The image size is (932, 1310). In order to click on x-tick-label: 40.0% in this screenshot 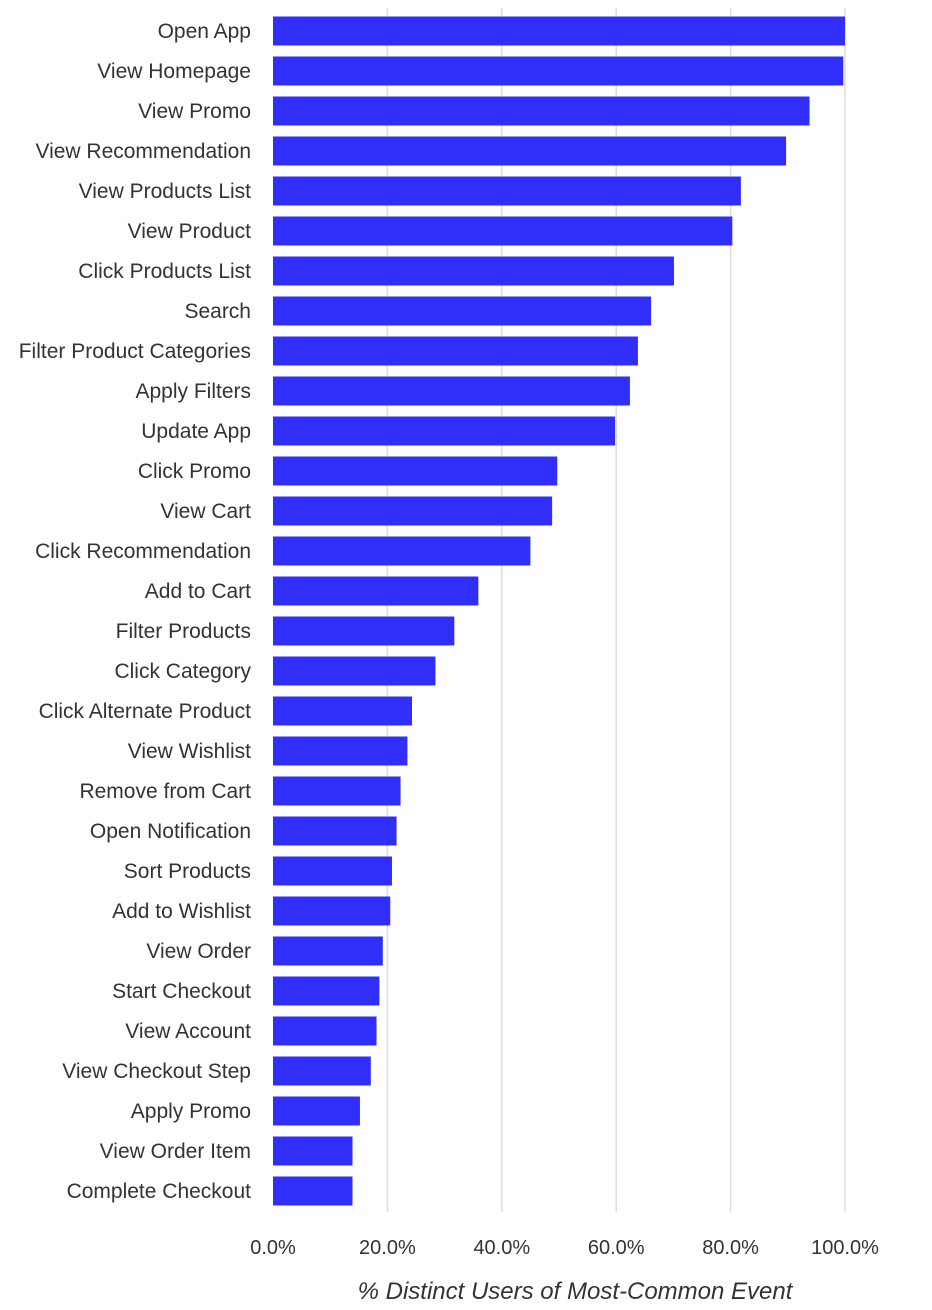, I will do `click(501, 1248)`.